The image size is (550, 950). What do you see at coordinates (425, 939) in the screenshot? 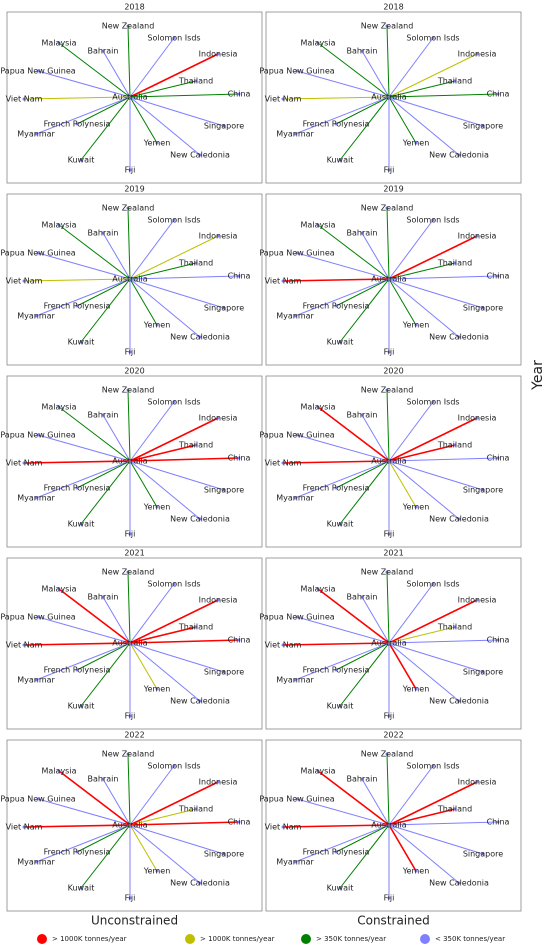
I see `legend-swatch` at bounding box center [425, 939].